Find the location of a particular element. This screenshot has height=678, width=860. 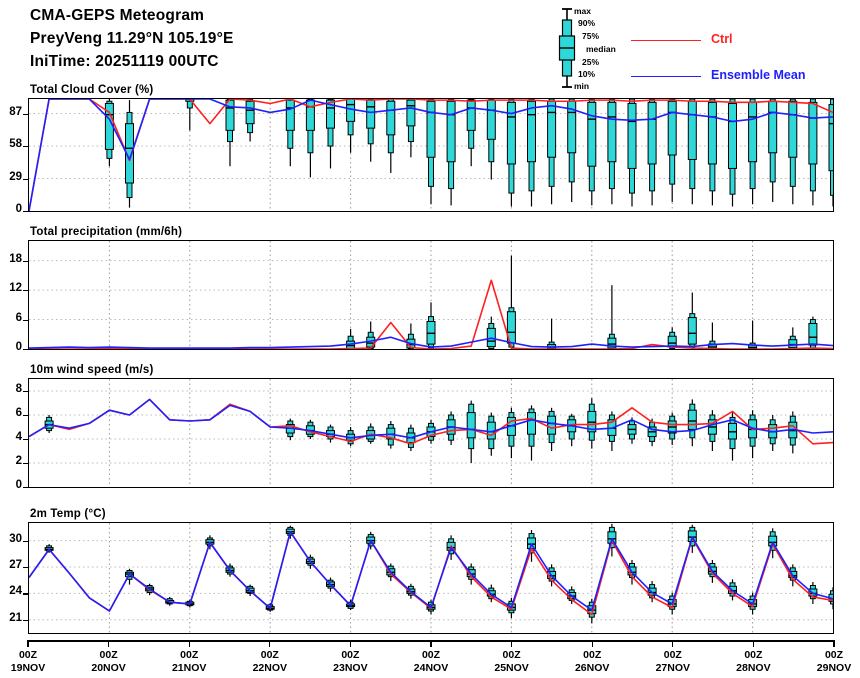

y-tick-label-wind-speed-10m-4: 8 is located at coordinates (18, 389).